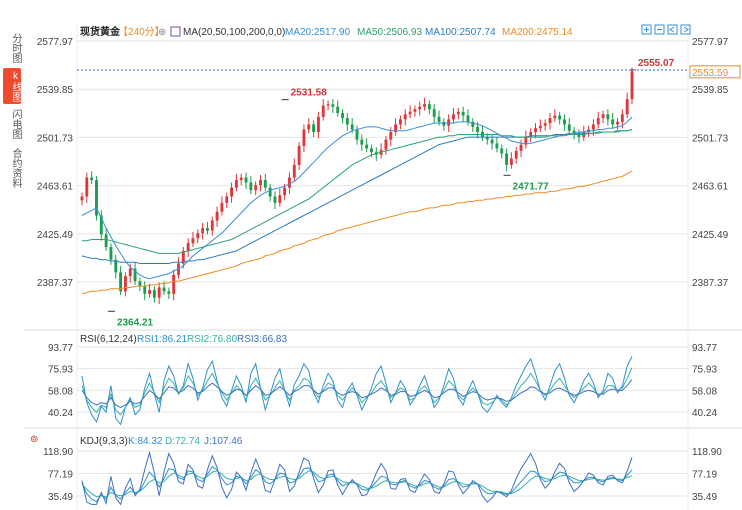  Describe the element at coordinates (715, 72) in the screenshot. I see `current-price-box` at that location.